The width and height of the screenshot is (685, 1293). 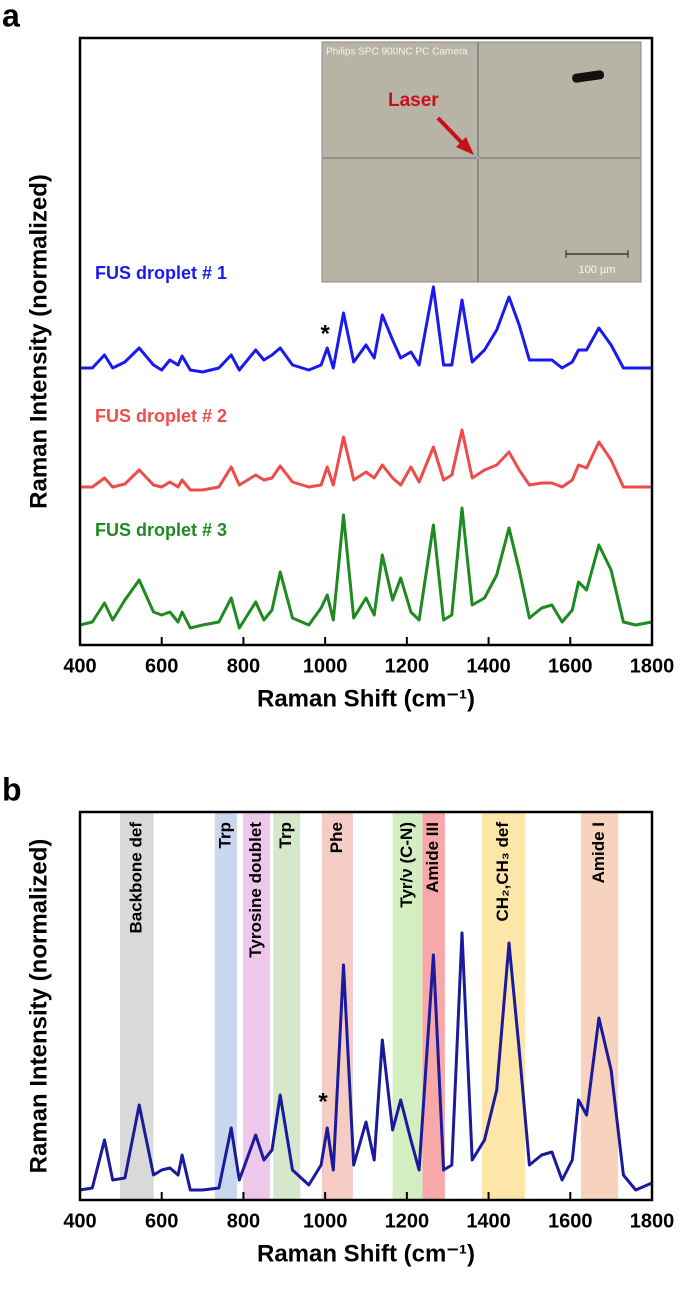 What do you see at coordinates (161, 273) in the screenshot?
I see `series-label: FUS droplet # 1` at bounding box center [161, 273].